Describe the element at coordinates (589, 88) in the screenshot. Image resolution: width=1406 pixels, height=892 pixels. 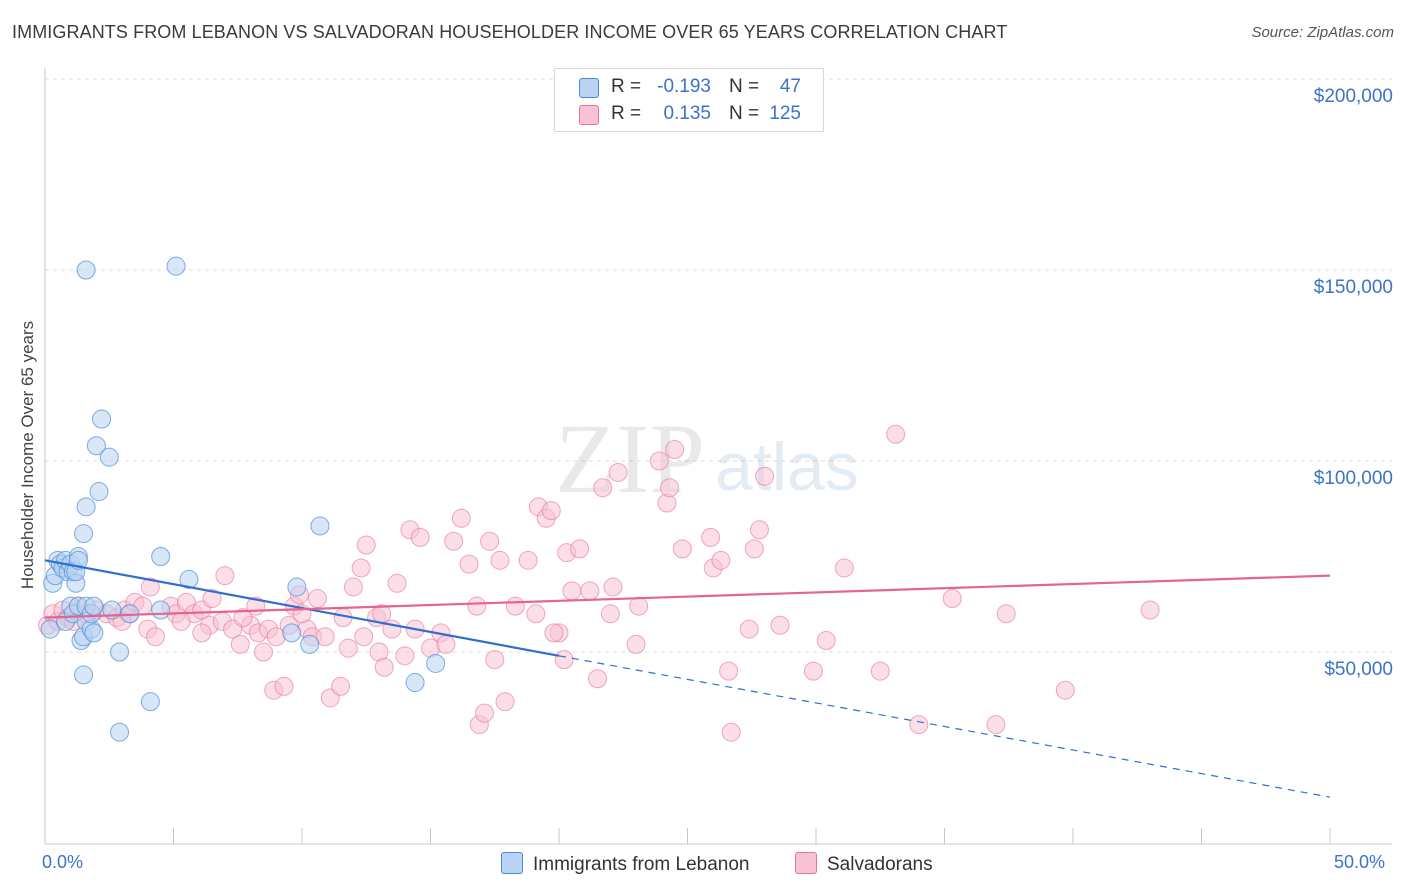
I see `swatch-lebanon` at that location.